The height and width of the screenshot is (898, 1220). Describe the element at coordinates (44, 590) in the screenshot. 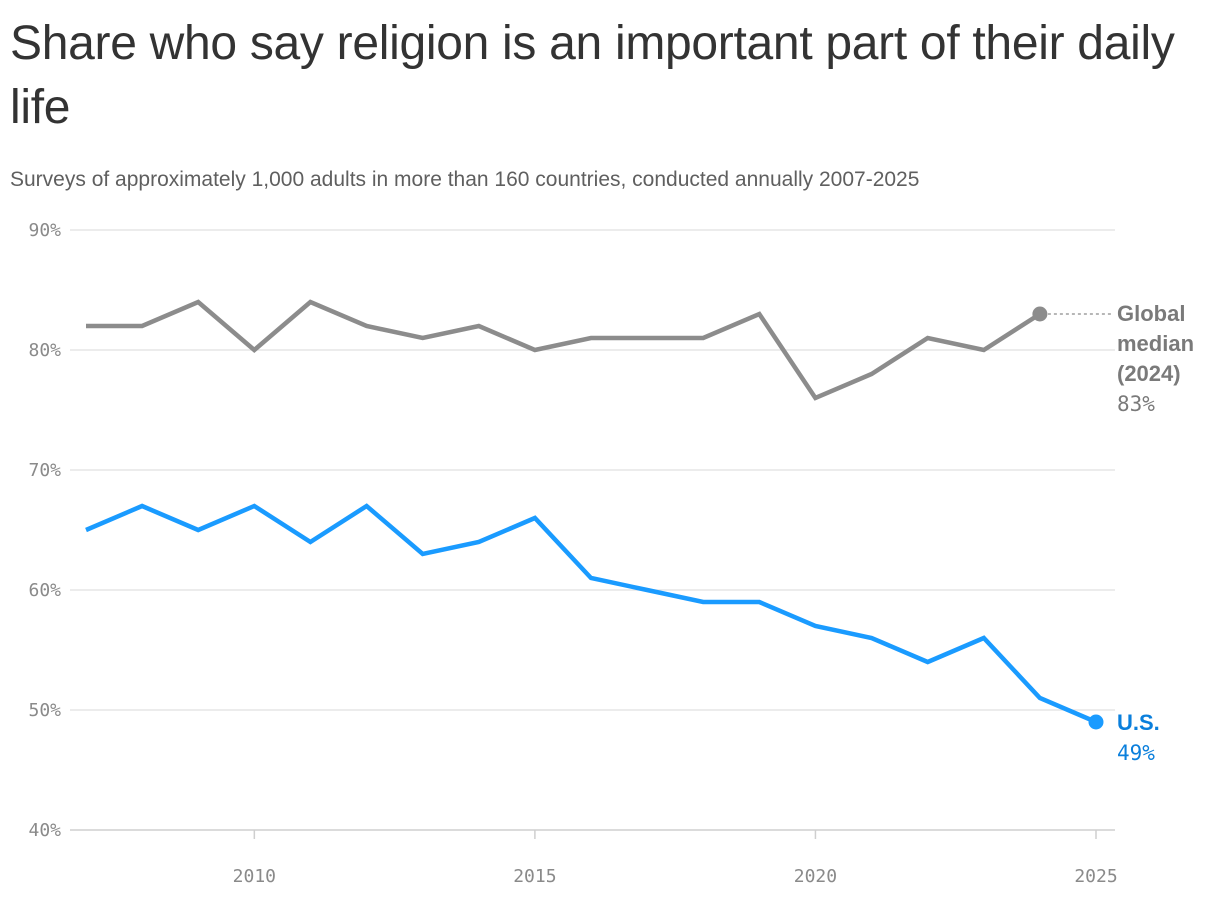

I see `y-tick-label: 60%` at that location.